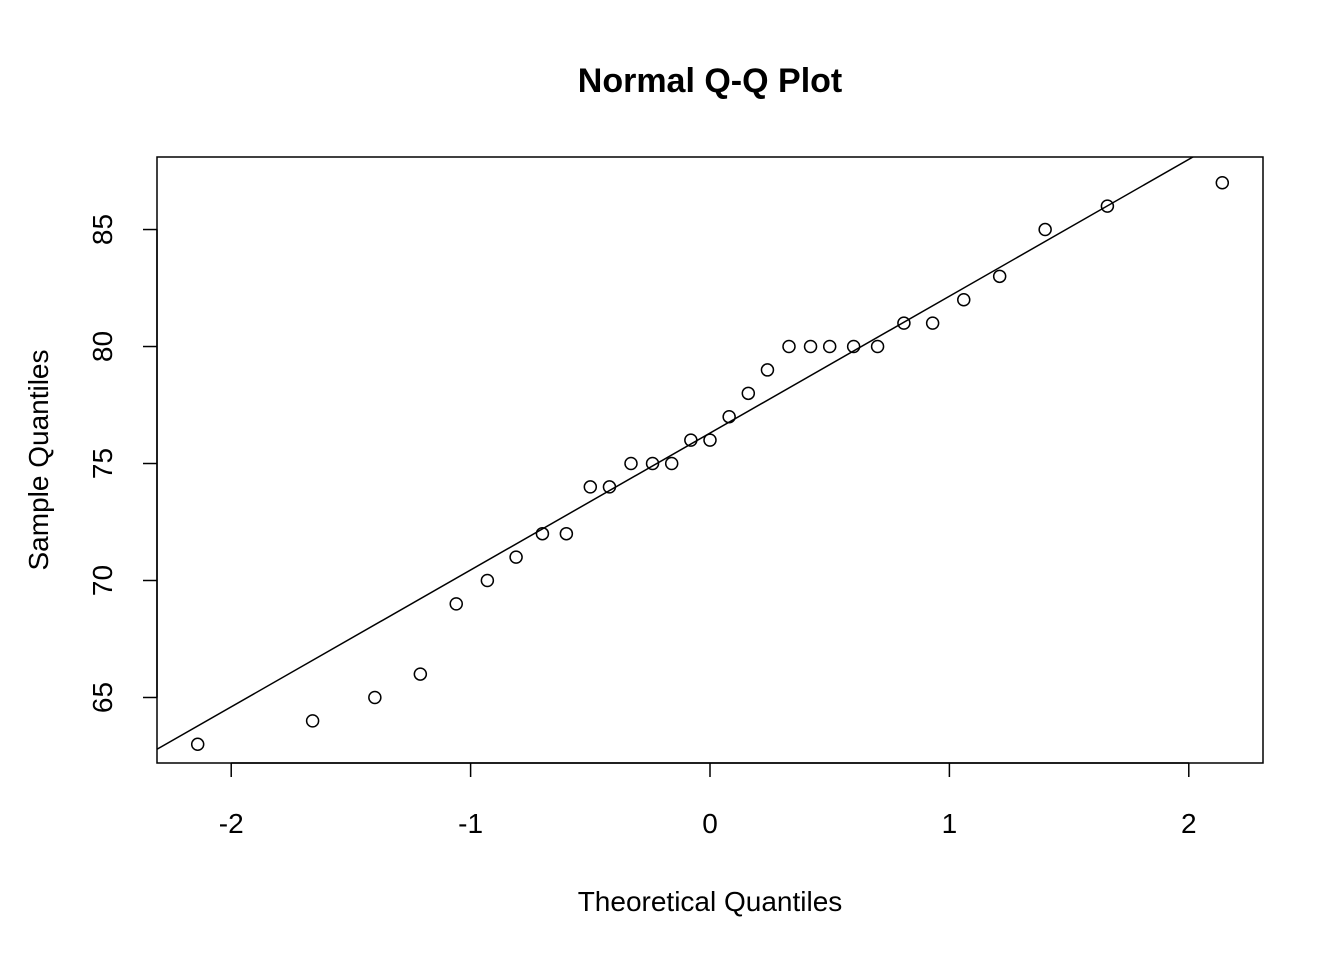 This screenshot has height=960, width=1344. Describe the element at coordinates (708, 800) in the screenshot. I see `x-axis: -2 -1 0 1 2` at that location.